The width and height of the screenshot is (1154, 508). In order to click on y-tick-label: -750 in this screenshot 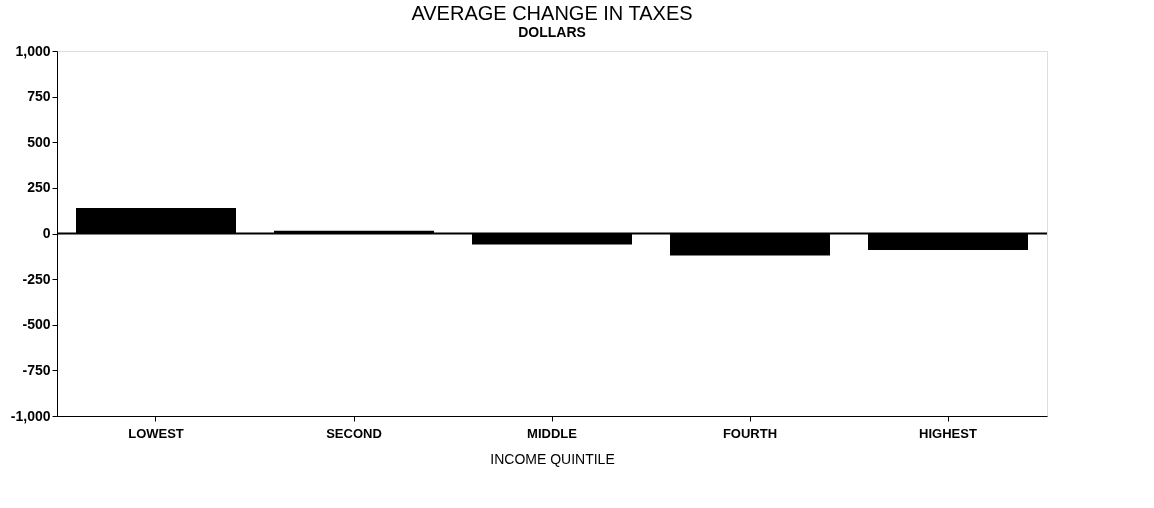, I will do `click(36, 369)`.